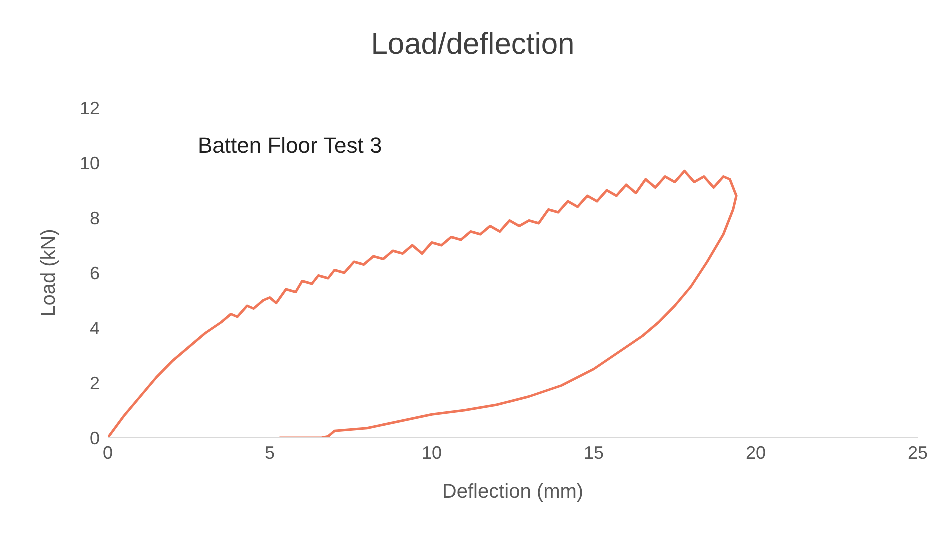  I want to click on x-tick-label: 20, so click(756, 452).